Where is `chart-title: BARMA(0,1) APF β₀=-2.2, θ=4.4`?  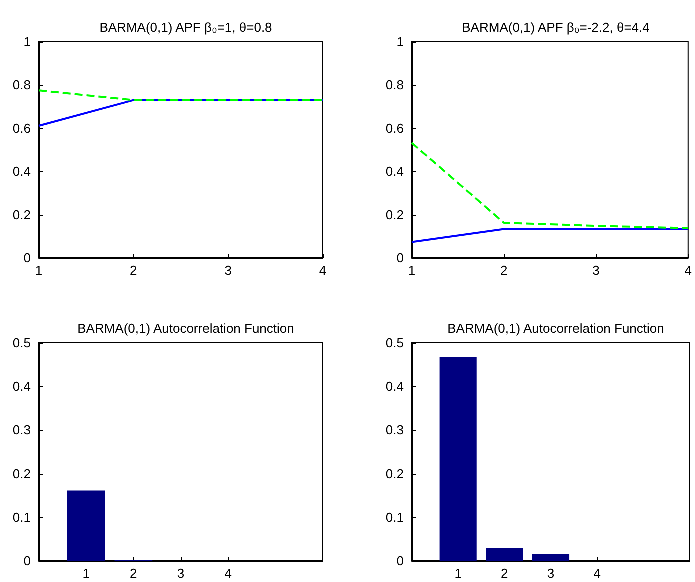
chart-title: BARMA(0,1) APF β₀=-2.2, θ=4.4 is located at coordinates (556, 27).